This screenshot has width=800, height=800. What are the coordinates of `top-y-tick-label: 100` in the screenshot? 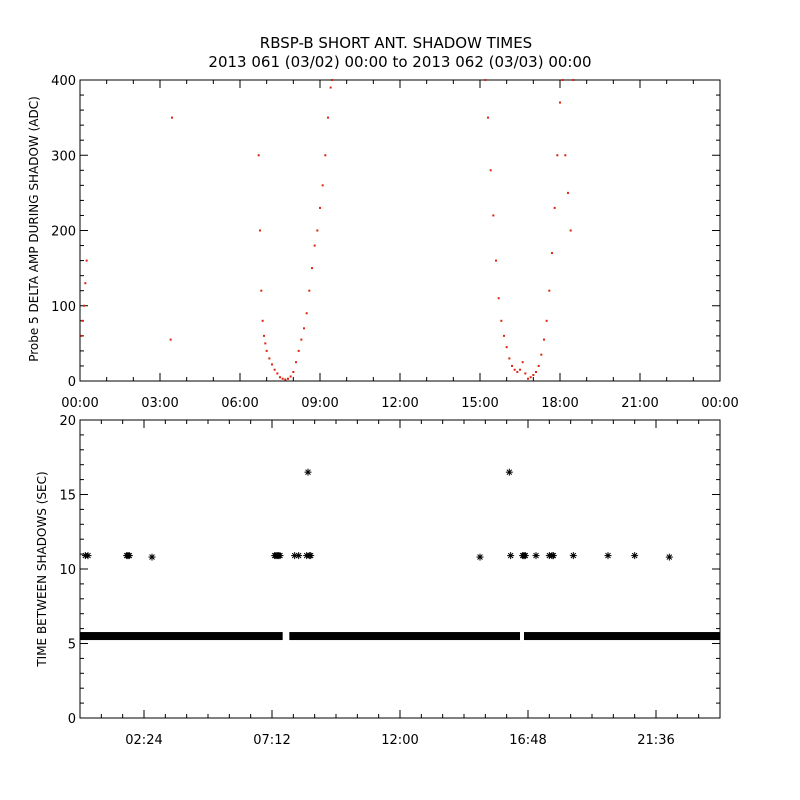 It's located at (63, 307).